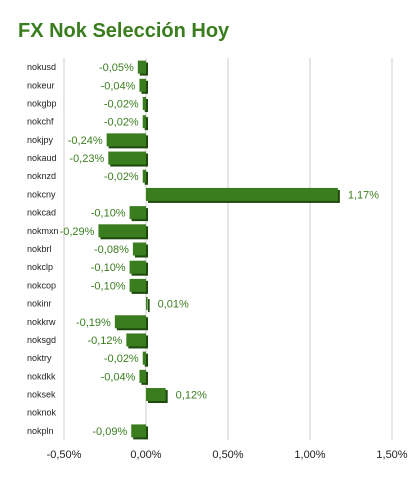 Image resolution: width=408 pixels, height=480 pixels. What do you see at coordinates (41, 85) in the screenshot?
I see `category-label: nokeur` at bounding box center [41, 85].